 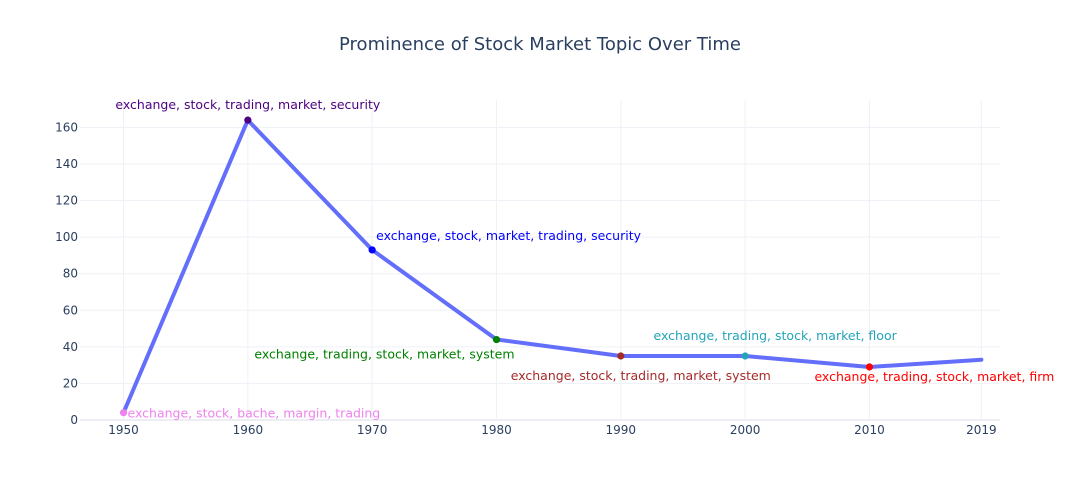 I want to click on x-tick-label: 2010, so click(x=869, y=430).